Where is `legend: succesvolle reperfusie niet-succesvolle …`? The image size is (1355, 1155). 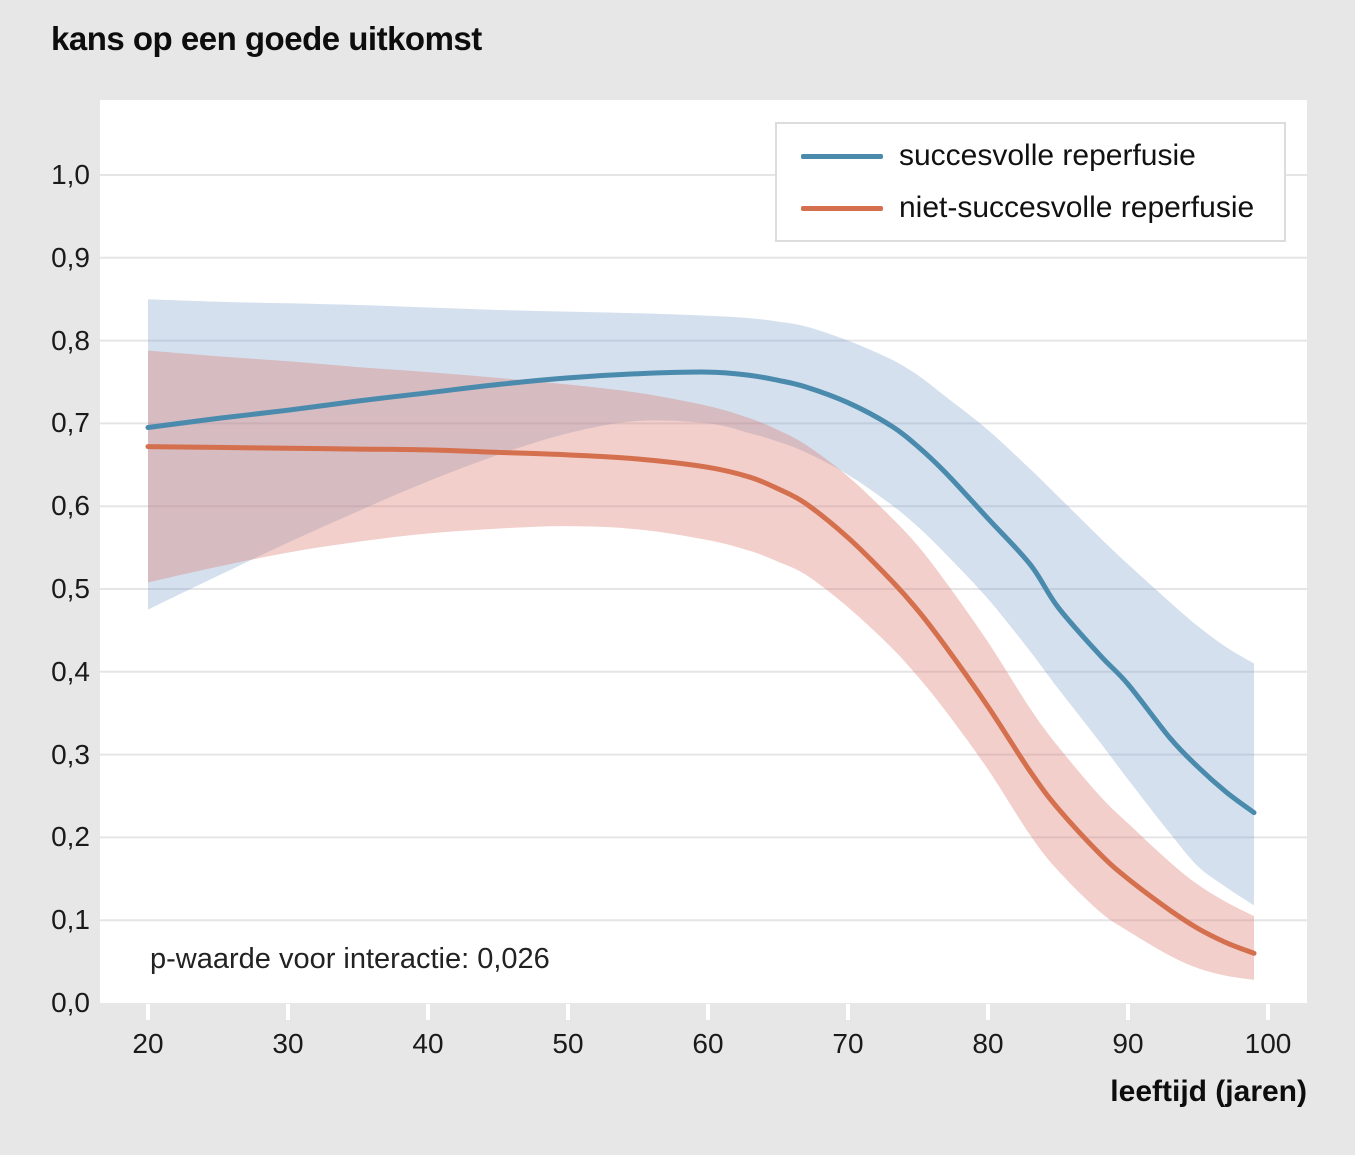 legend: succesvolle reperfusie niet-succesvolle … is located at coordinates (1030, 182).